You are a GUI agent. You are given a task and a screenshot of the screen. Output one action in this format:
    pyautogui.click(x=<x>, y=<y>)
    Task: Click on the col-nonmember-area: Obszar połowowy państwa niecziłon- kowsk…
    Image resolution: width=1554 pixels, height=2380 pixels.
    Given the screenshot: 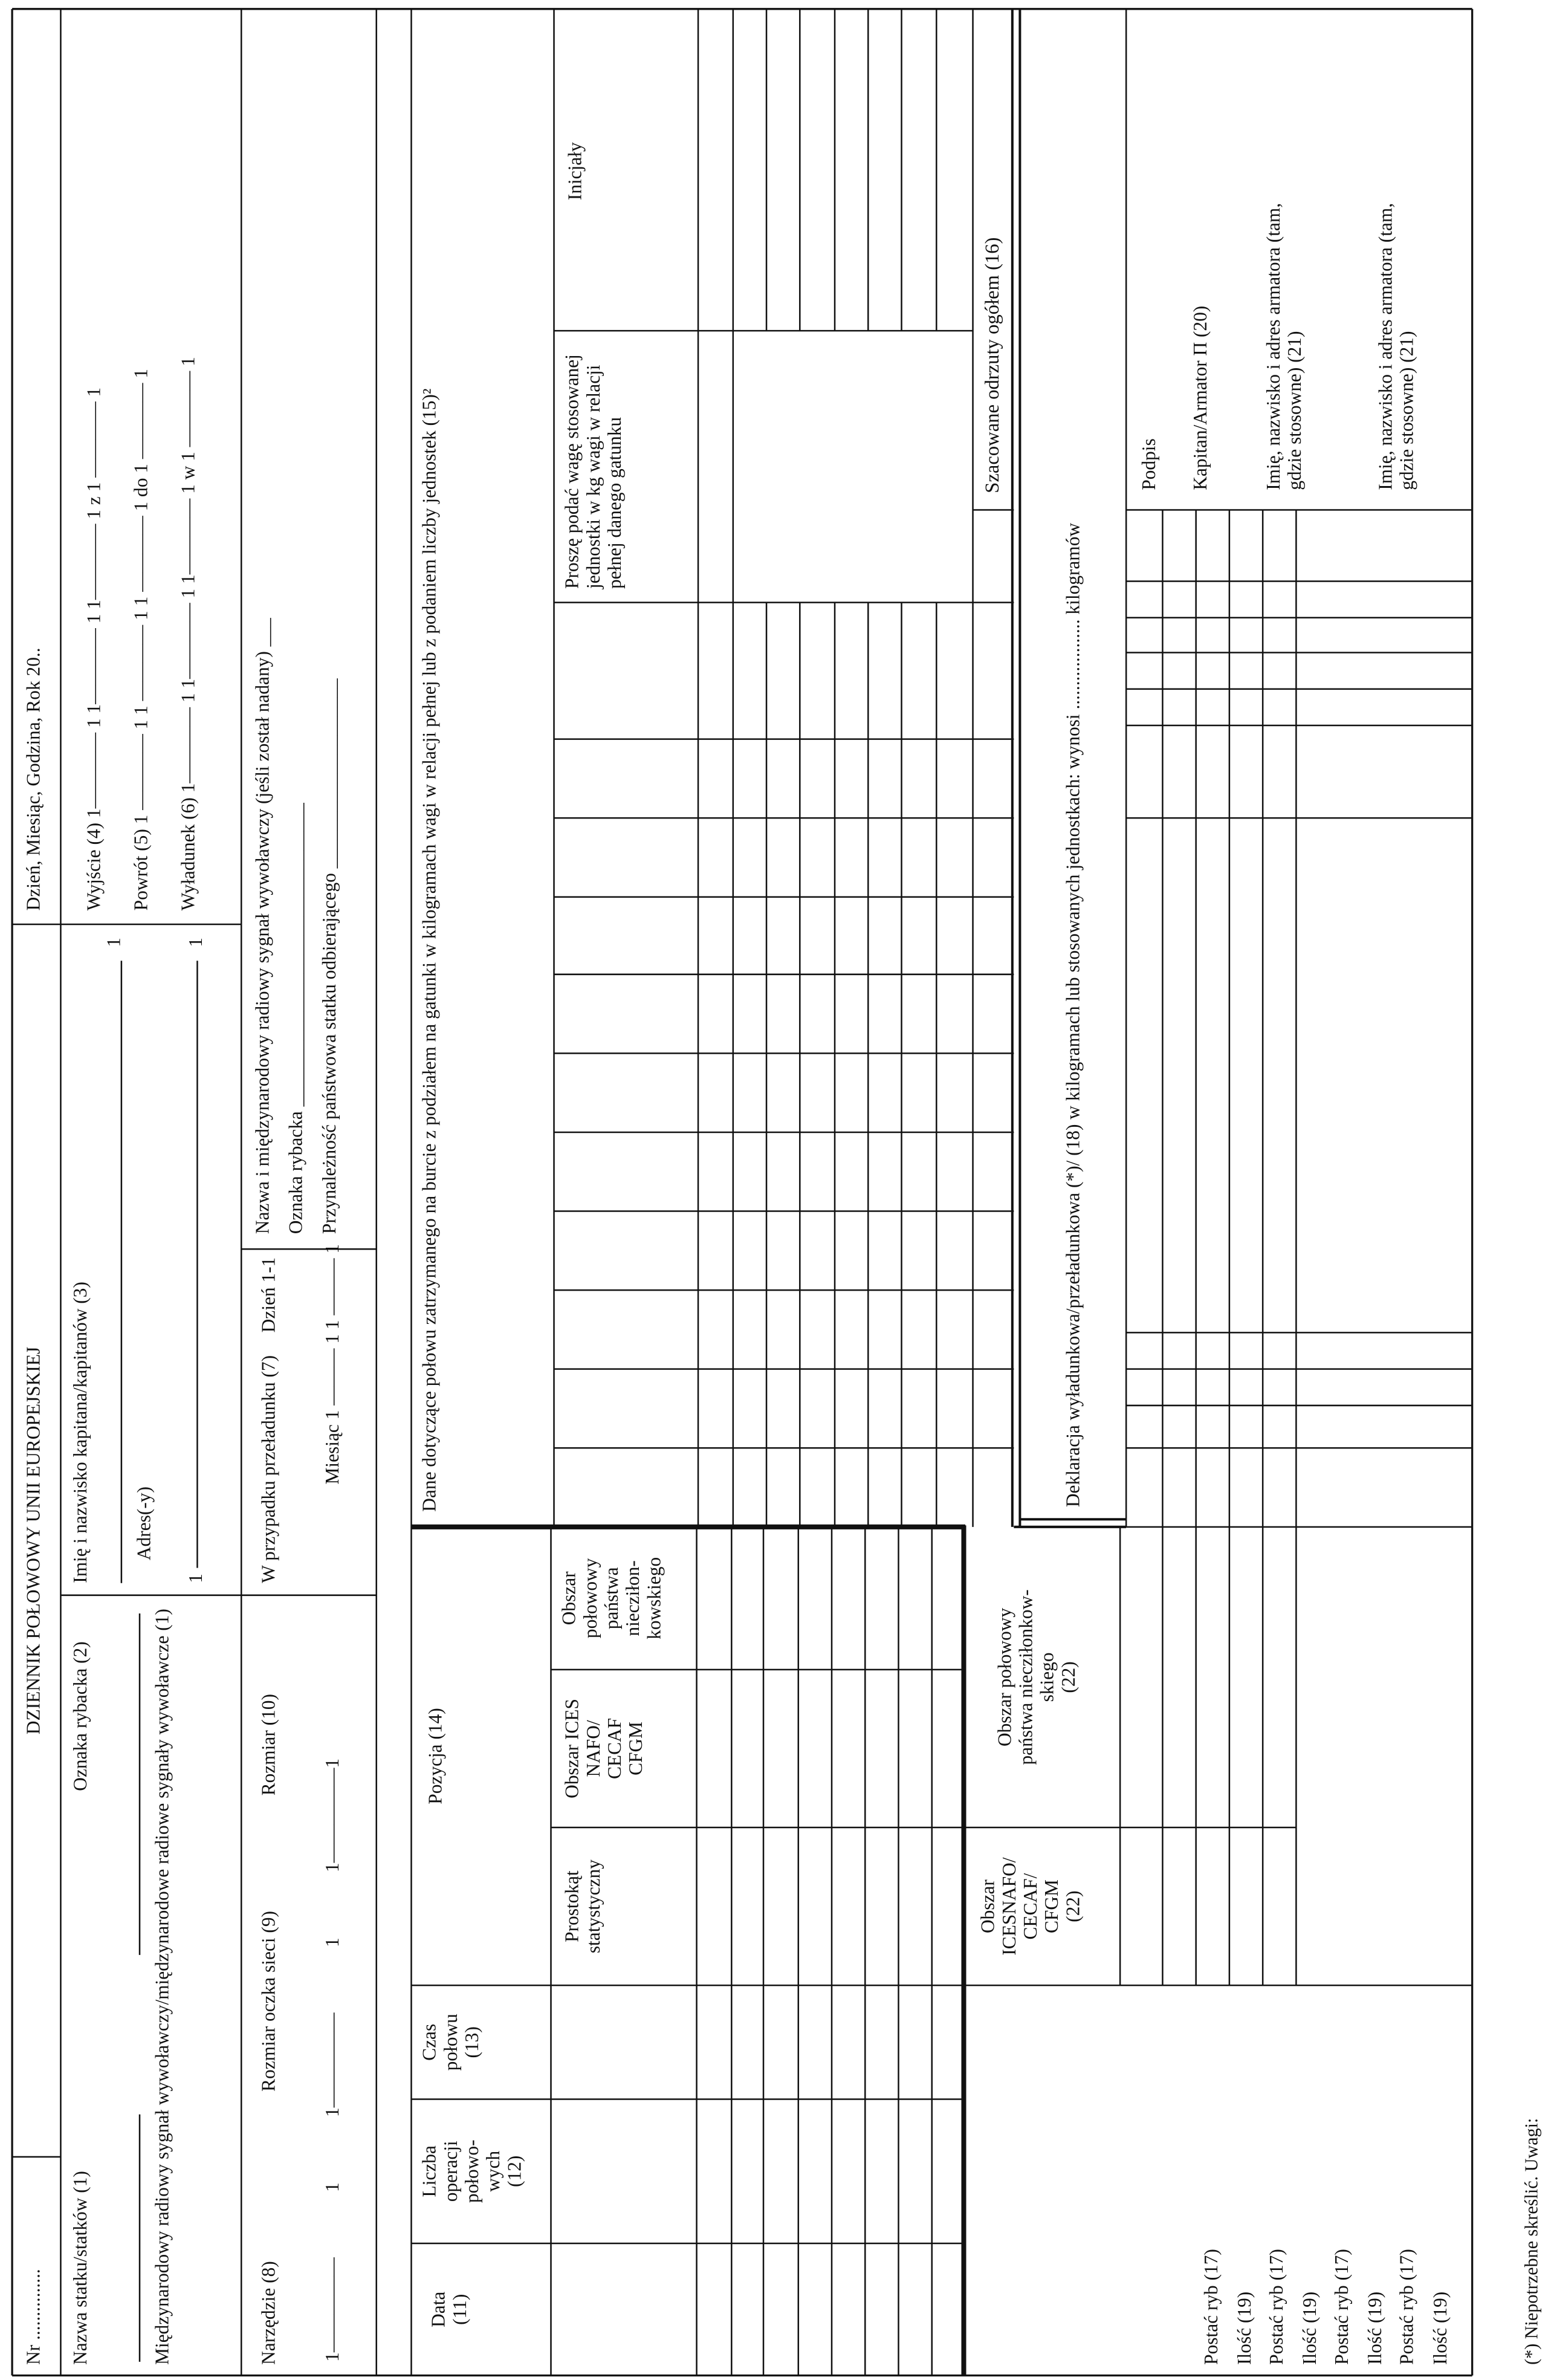 What is the action you would take?
    pyautogui.click(x=611, y=1598)
    